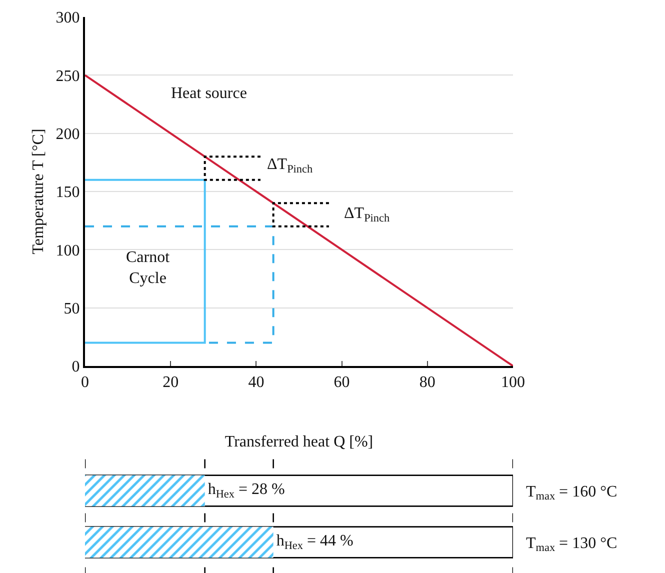  What do you see at coordinates (68, 76) in the screenshot?
I see `y-tick-label: 250` at bounding box center [68, 76].